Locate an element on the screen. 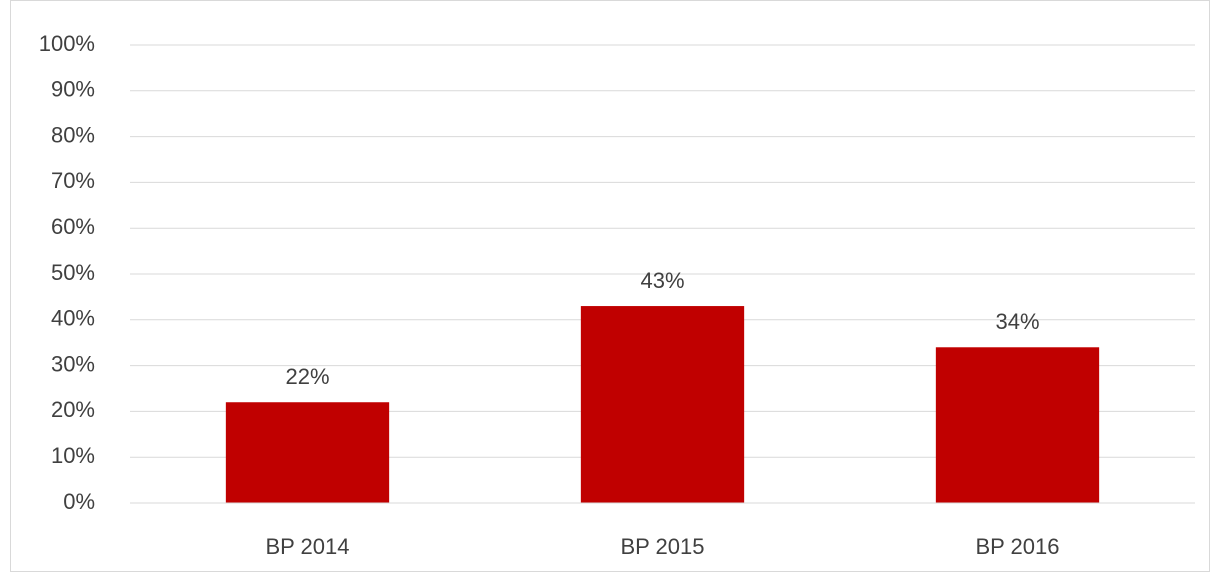  y-tick-label: 60% is located at coordinates (73, 226).